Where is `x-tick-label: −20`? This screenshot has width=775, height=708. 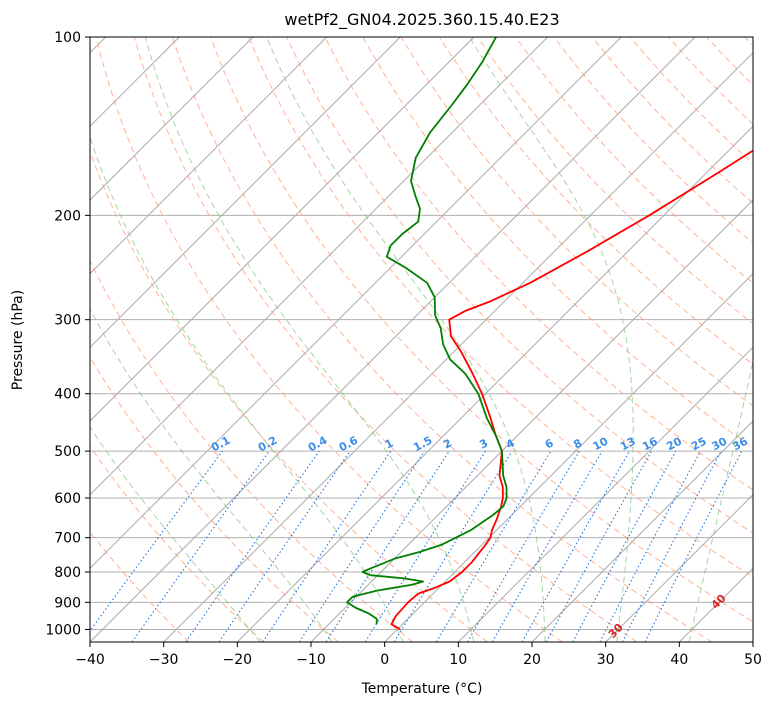 x-tick-label: −20 is located at coordinates (238, 660).